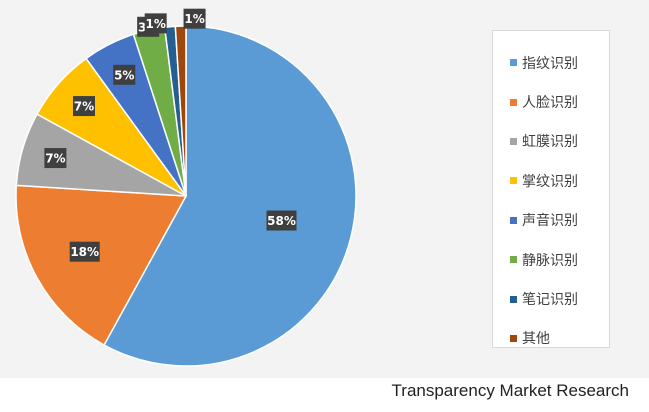  I want to click on legend-label-4: 声音识别, so click(550, 221).